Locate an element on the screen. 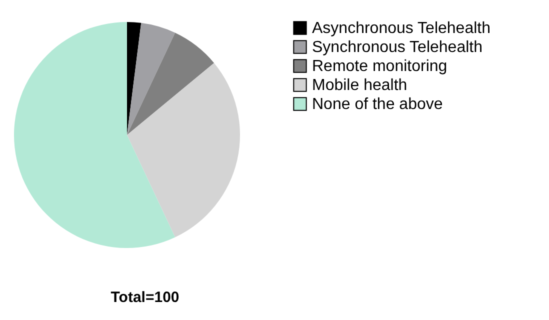 The width and height of the screenshot is (549, 320). legend-label: Mobile health is located at coordinates (360, 85).